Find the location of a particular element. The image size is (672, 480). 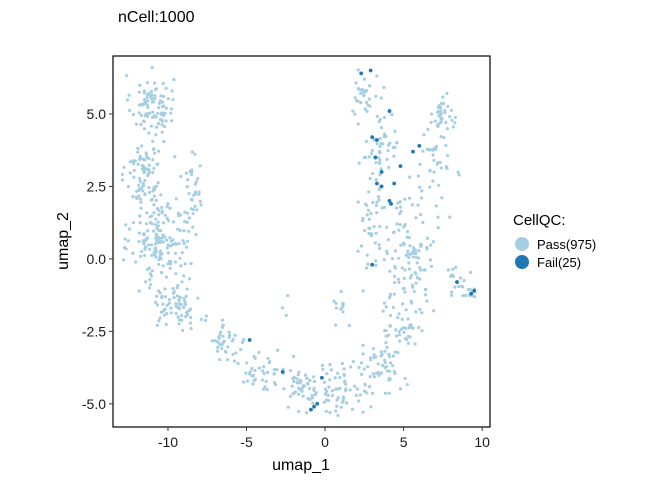

y-tick-label: 0.0 is located at coordinates (97, 259).